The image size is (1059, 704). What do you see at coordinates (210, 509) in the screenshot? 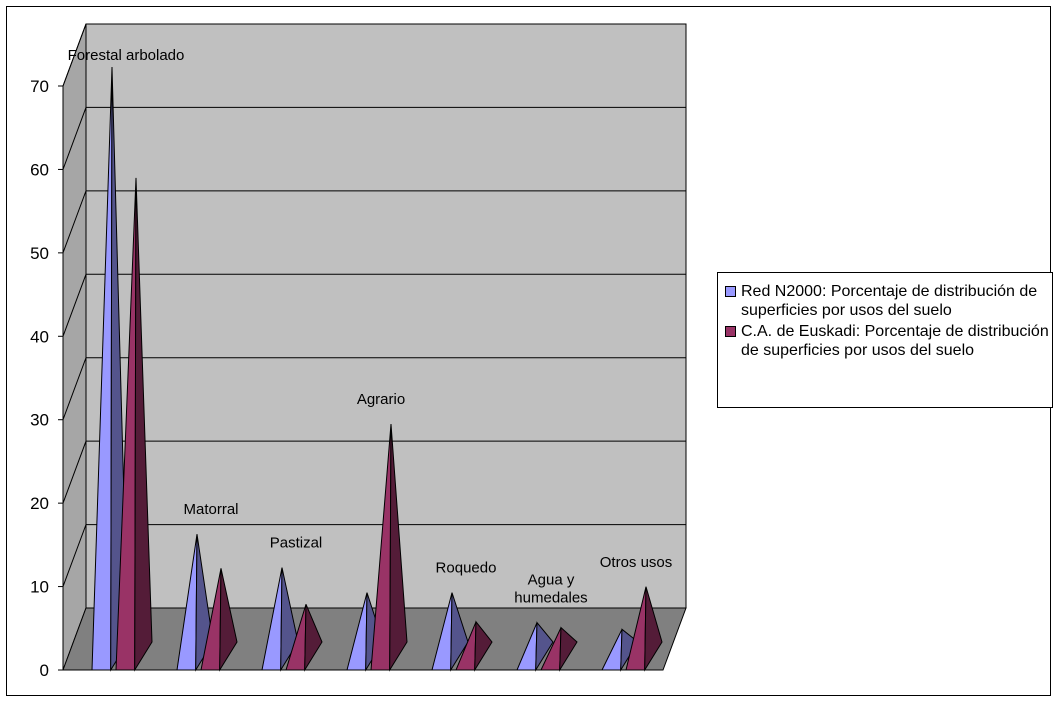
I see `category-label-matorral: Matorral` at bounding box center [210, 509].